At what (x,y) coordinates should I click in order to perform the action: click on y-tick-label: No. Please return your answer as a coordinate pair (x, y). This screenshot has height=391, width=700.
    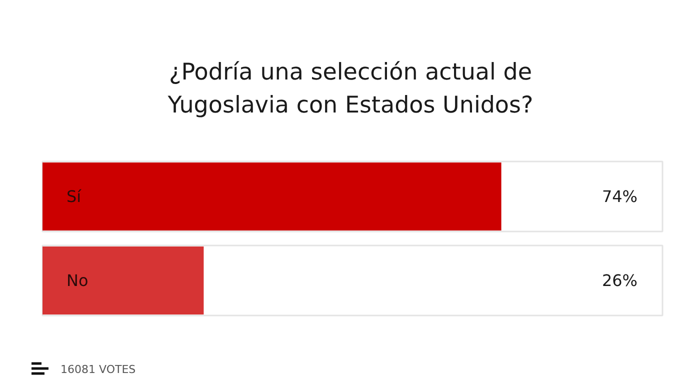
    Looking at the image, I should click on (77, 280).